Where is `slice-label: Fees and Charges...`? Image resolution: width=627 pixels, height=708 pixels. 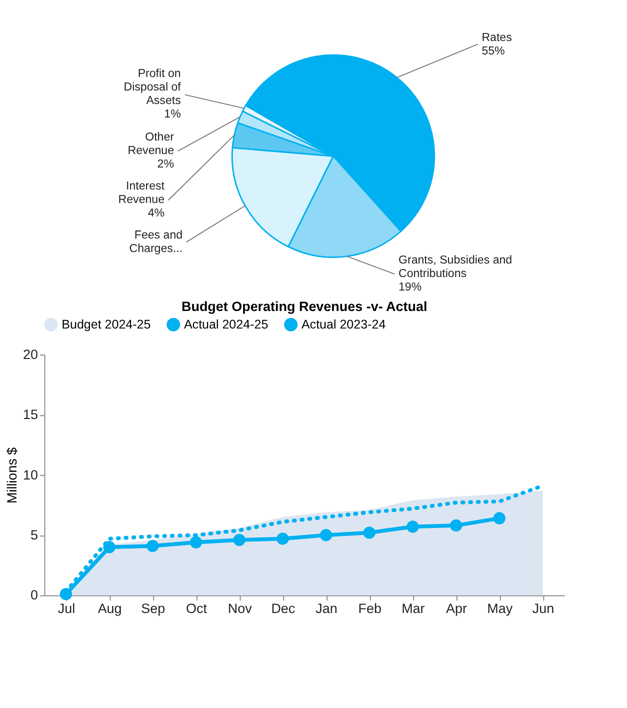 slice-label: Fees and Charges... is located at coordinates (156, 243).